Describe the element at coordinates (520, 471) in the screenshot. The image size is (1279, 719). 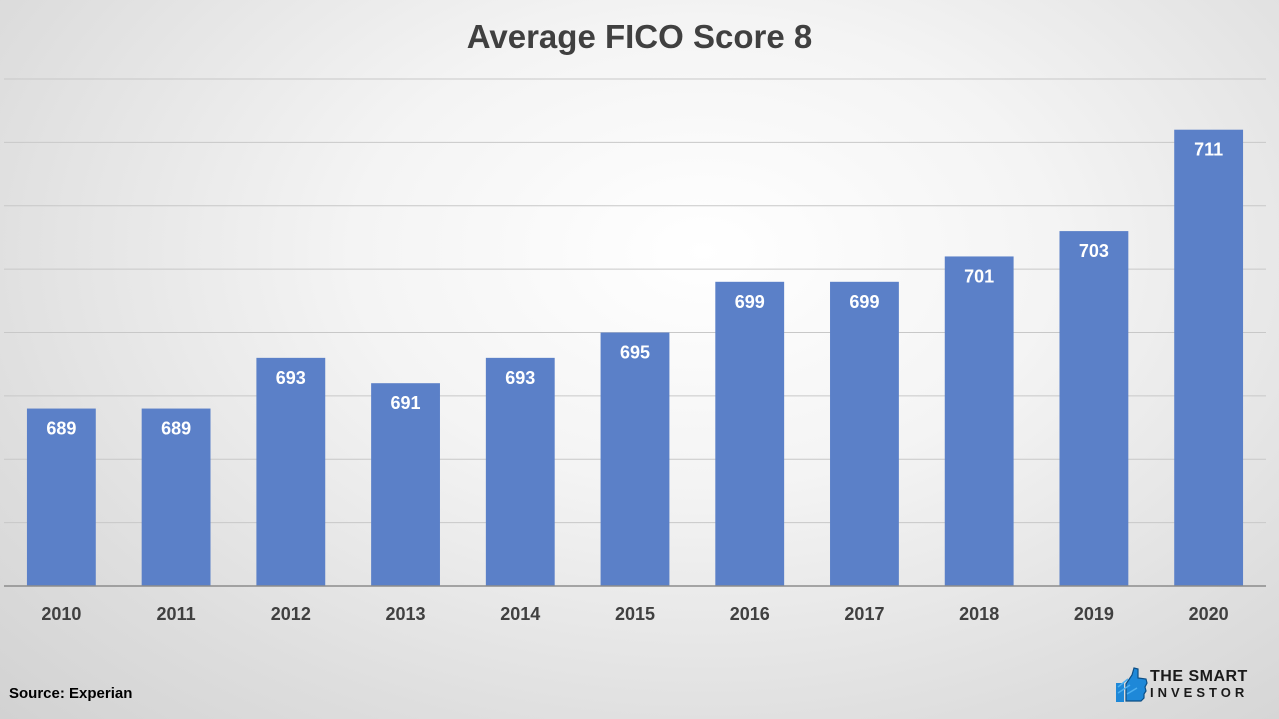
I see `bar-2014` at that location.